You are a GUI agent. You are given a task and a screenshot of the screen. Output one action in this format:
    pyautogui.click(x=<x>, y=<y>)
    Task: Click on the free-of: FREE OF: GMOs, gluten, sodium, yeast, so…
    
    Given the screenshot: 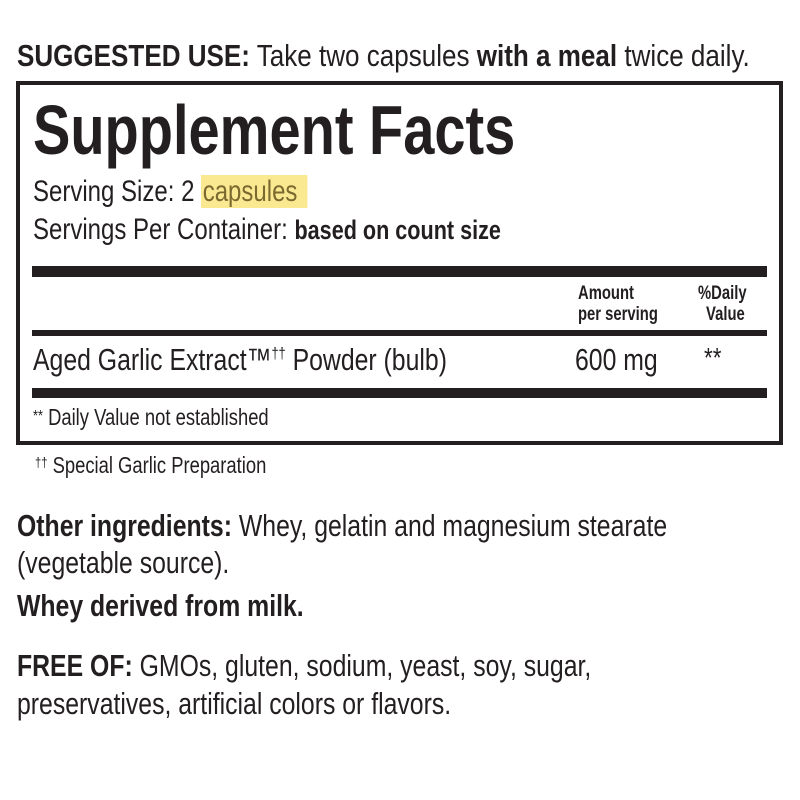 What is the action you would take?
    pyautogui.click(x=304, y=666)
    